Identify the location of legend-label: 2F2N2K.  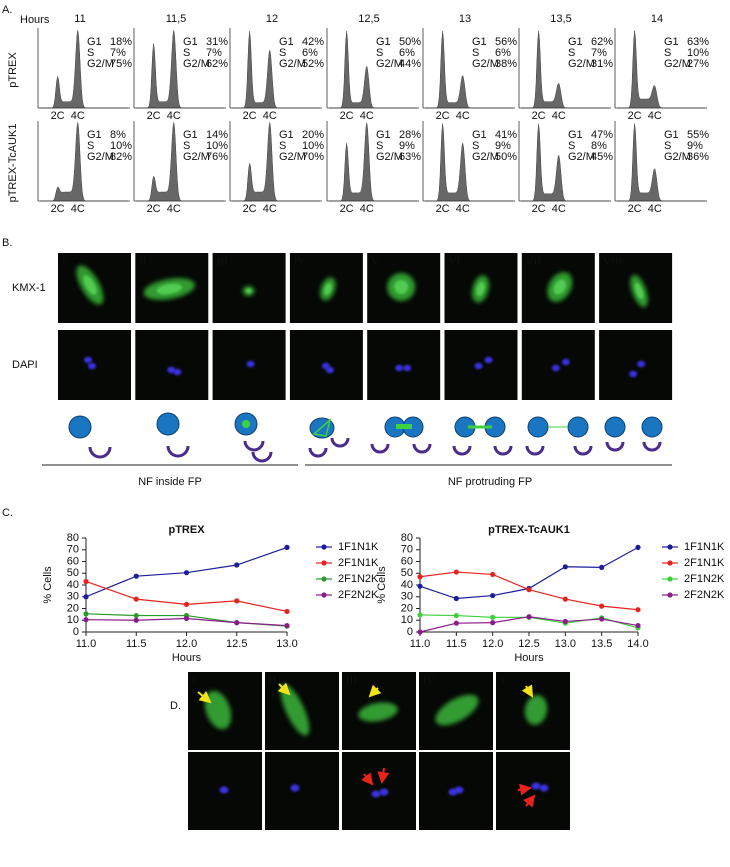
(704, 595).